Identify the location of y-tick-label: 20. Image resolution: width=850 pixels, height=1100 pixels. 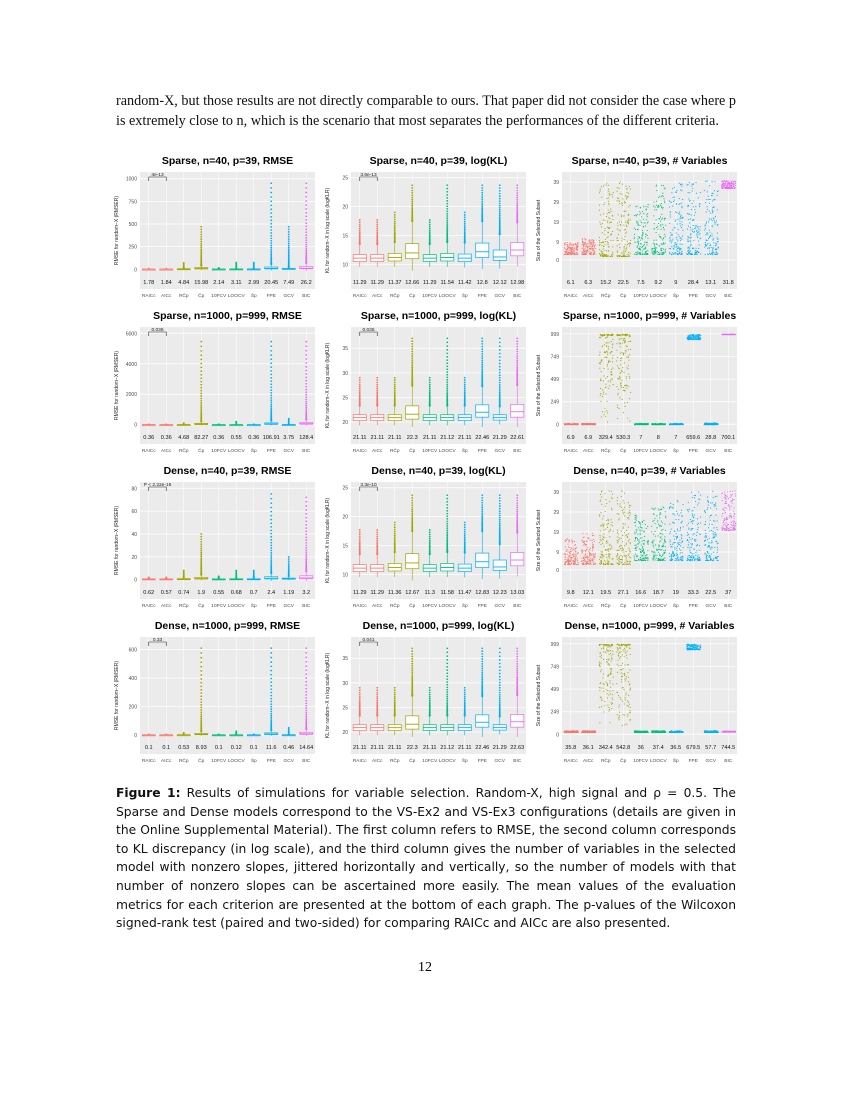
(345, 208).